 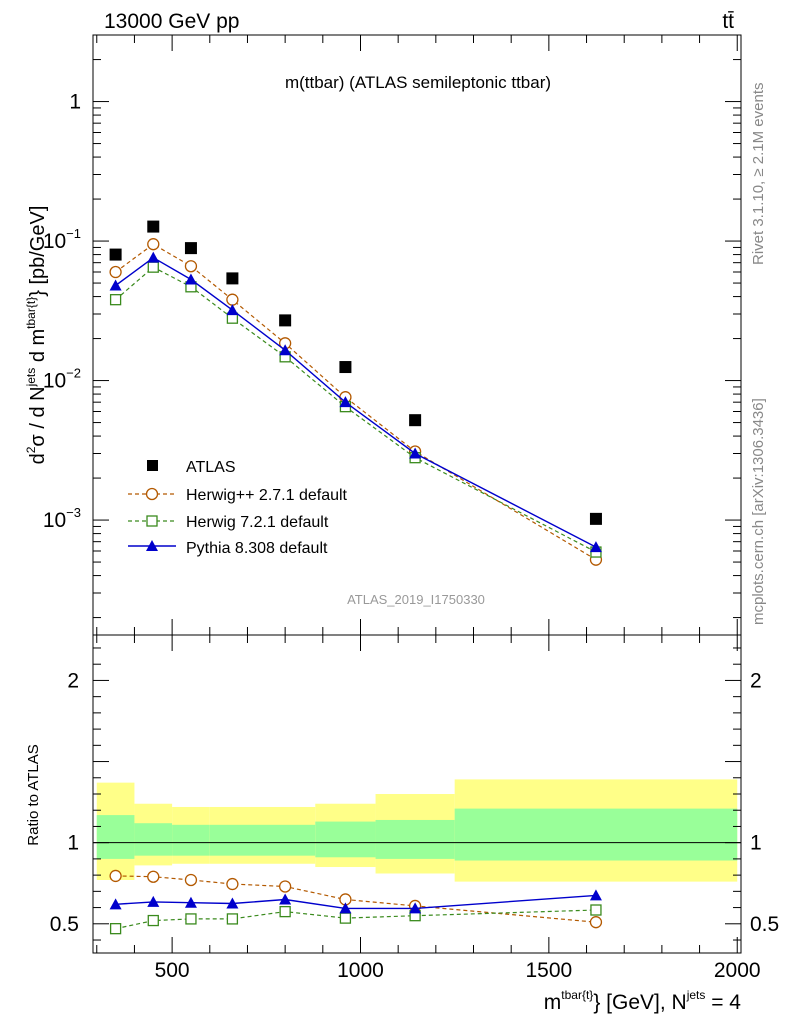 I want to click on ratio-y-tick-label-right: 2, so click(x=756, y=680).